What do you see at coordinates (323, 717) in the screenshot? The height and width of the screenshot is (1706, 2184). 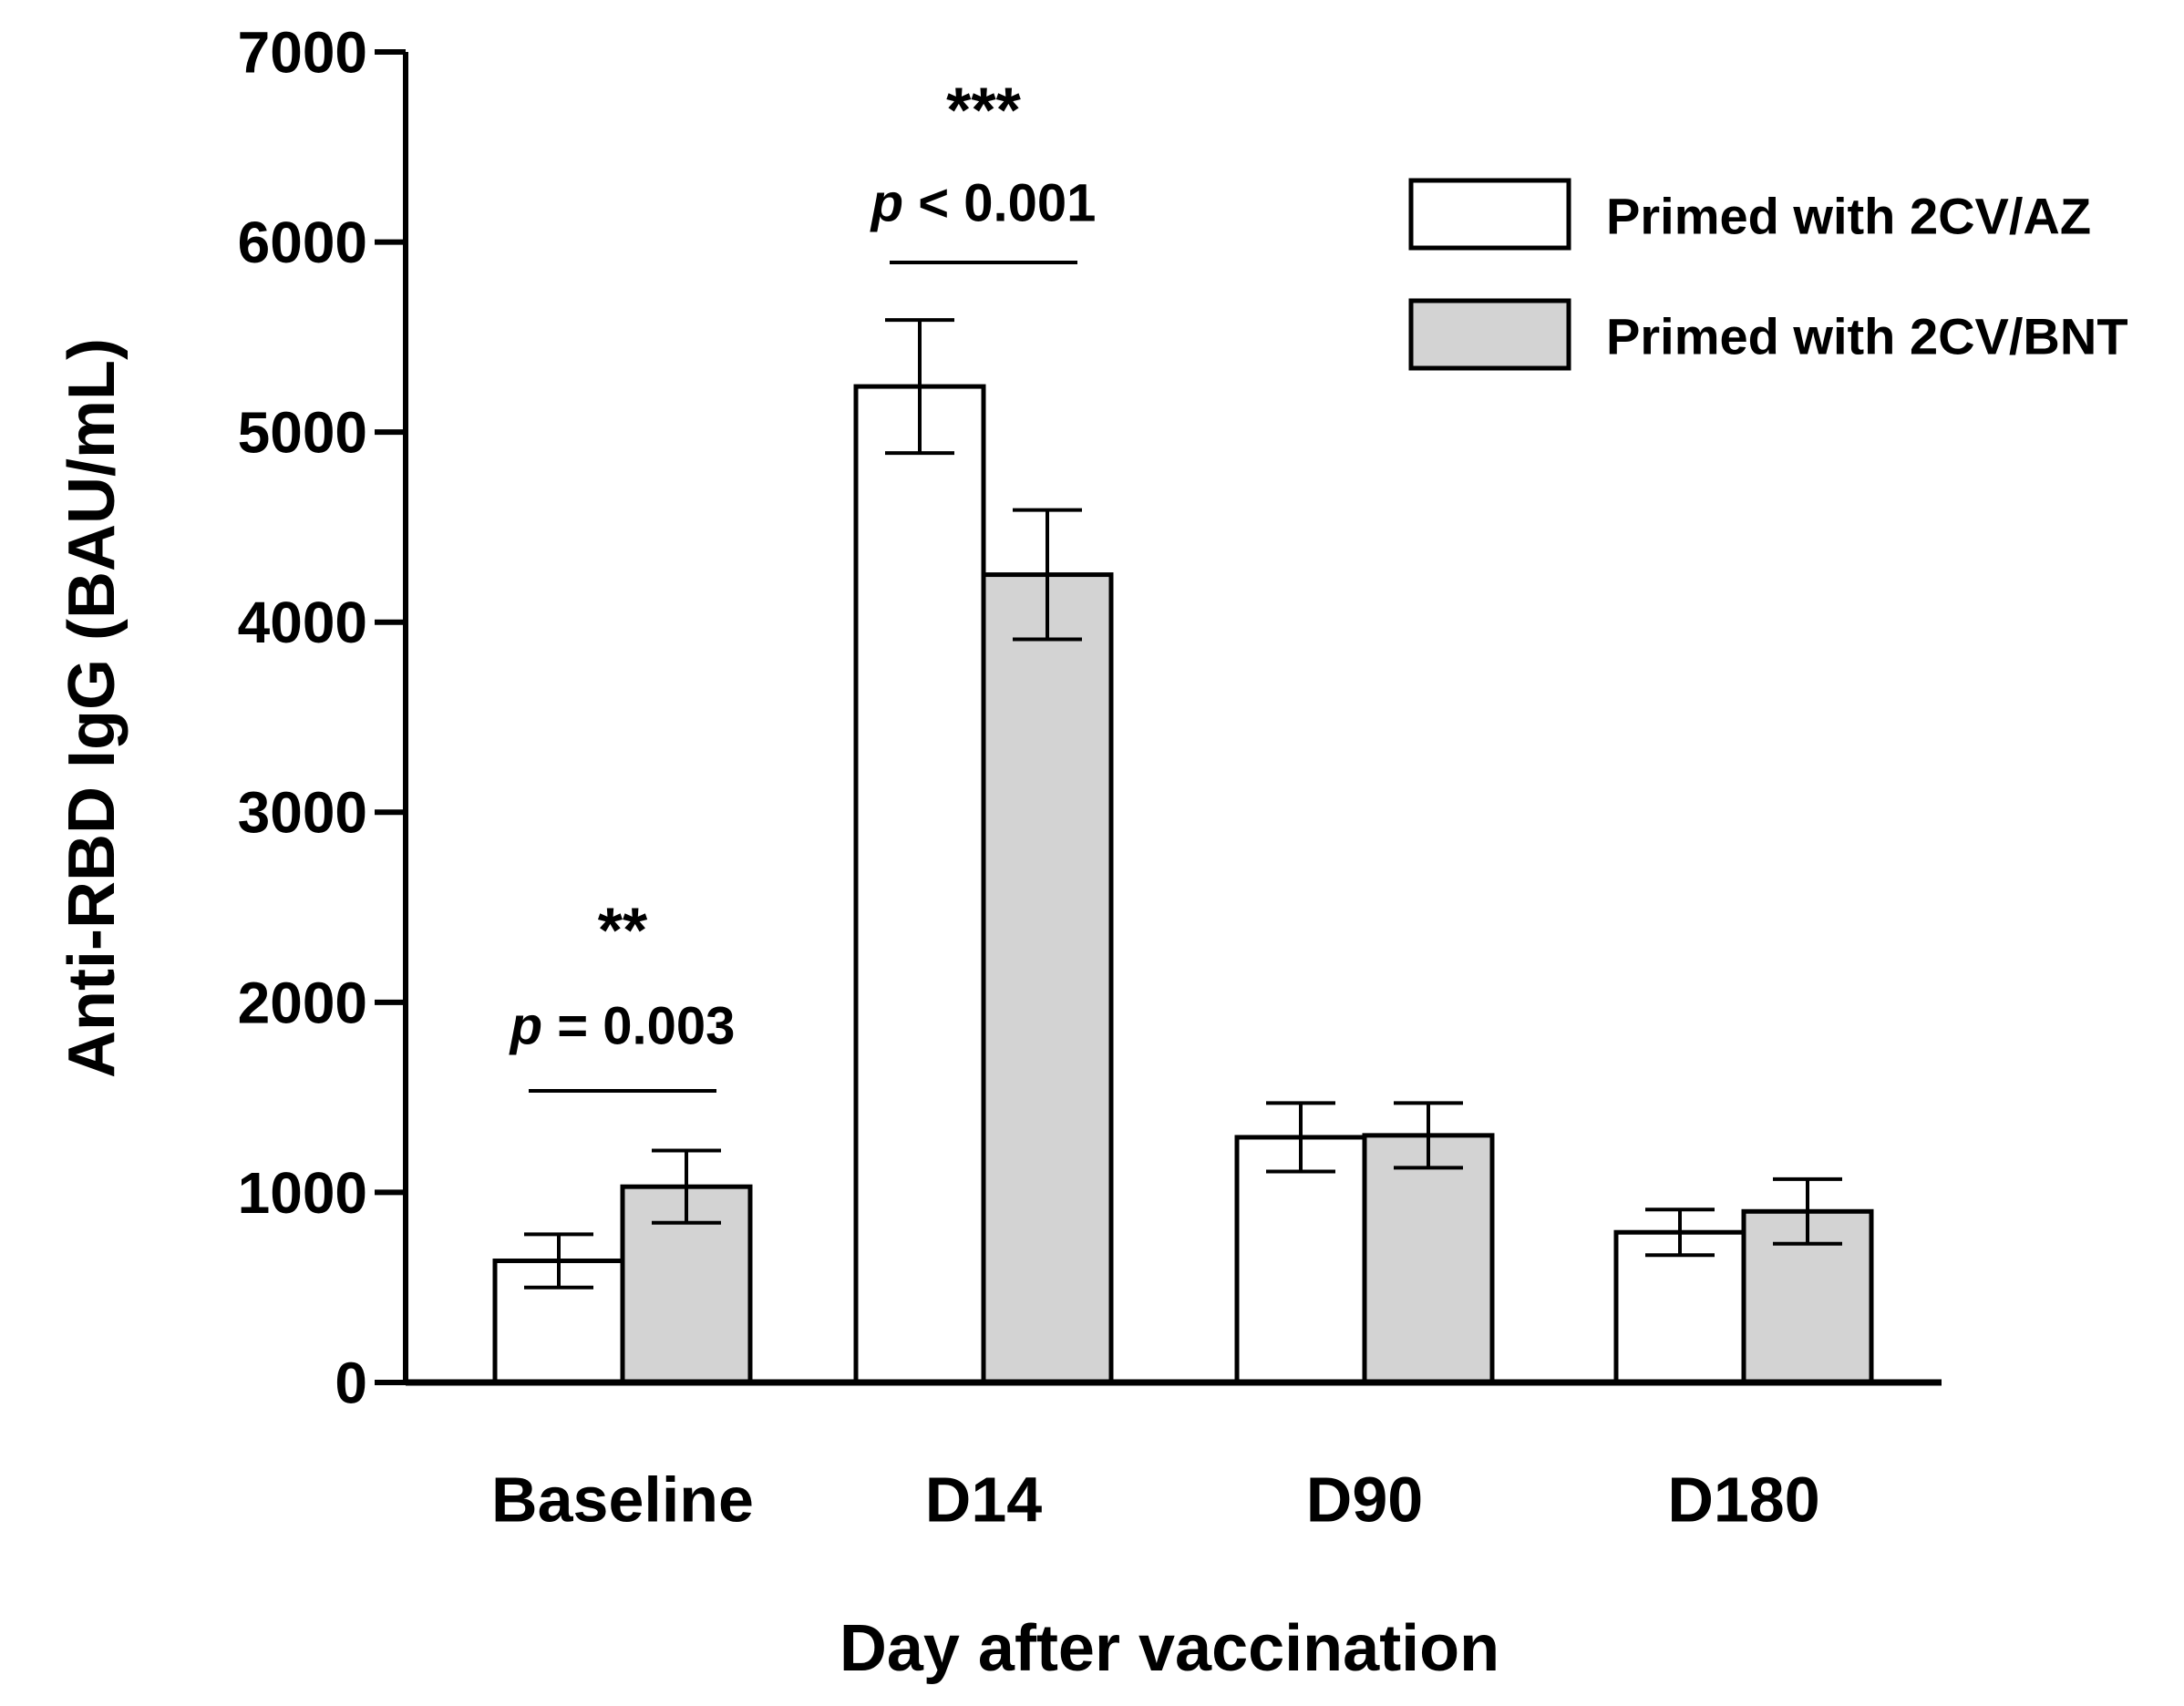 I see `y-axis: 0 1000 2000 3000 4000 5000 6000 7000` at bounding box center [323, 717].